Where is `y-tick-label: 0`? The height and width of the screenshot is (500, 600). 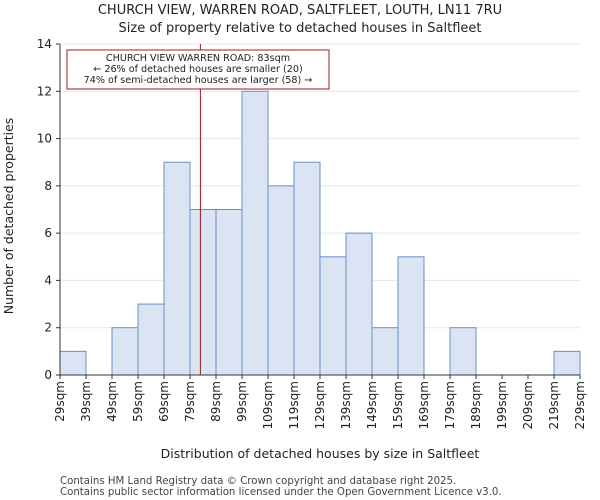
y-tick-label: 0 is located at coordinates (48, 375).